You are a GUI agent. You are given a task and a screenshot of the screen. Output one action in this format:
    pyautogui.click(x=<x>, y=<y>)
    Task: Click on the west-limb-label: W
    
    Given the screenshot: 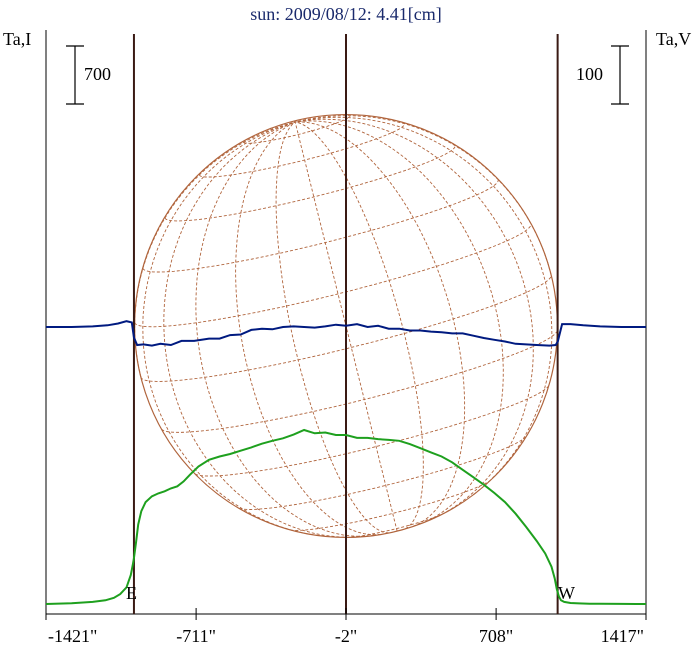 What is the action you would take?
    pyautogui.click(x=566, y=593)
    